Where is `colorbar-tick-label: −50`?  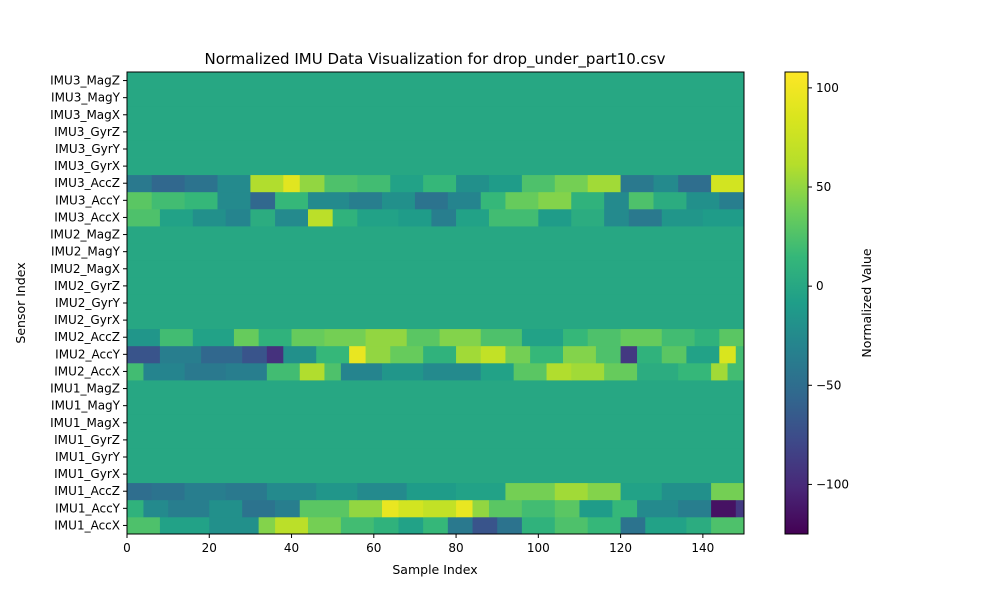 colorbar-tick-label: −50 is located at coordinates (828, 385).